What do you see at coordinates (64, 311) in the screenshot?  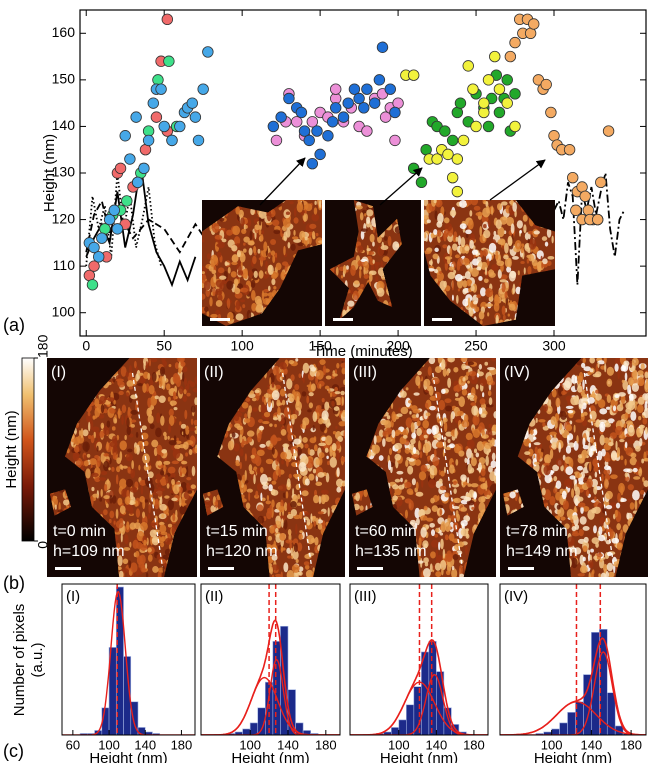 I see `y-tick-label: 100` at bounding box center [64, 311].